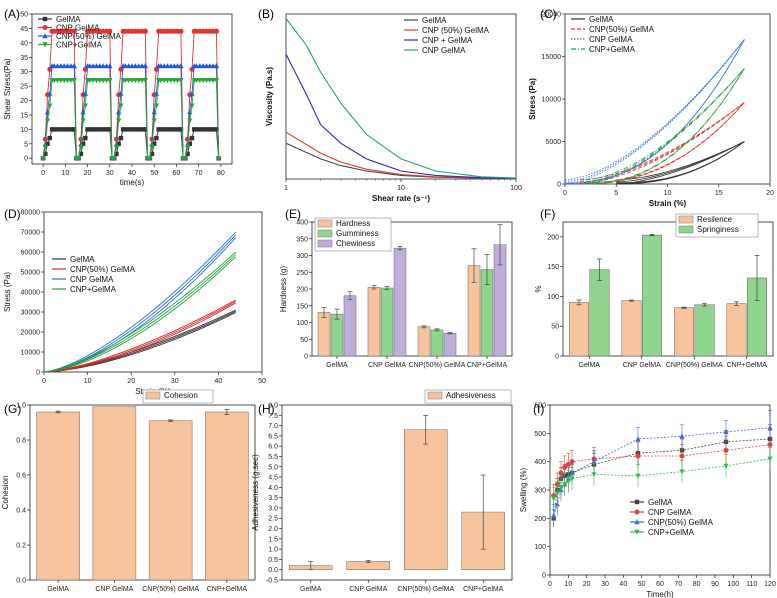  What do you see at coordinates (668, 203) in the screenshot?
I see `x-axis-label: Strain (%)` at bounding box center [668, 203].